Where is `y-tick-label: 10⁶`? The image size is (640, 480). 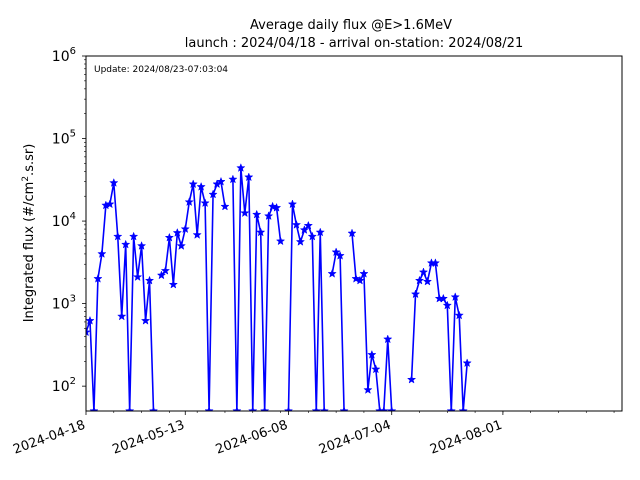 y-tick-label: 10⁶ is located at coordinates (64, 55).